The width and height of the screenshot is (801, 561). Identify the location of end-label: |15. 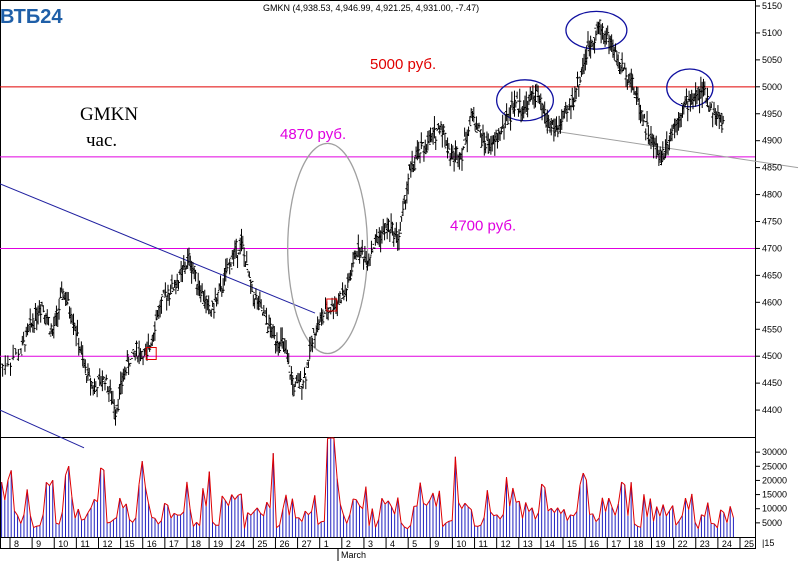
(768, 543).